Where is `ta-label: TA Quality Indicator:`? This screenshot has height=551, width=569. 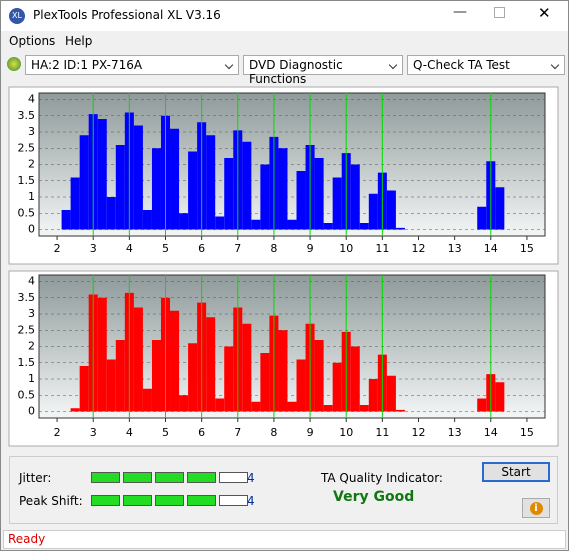 ta-label: TA Quality Indicator: is located at coordinates (382, 478).